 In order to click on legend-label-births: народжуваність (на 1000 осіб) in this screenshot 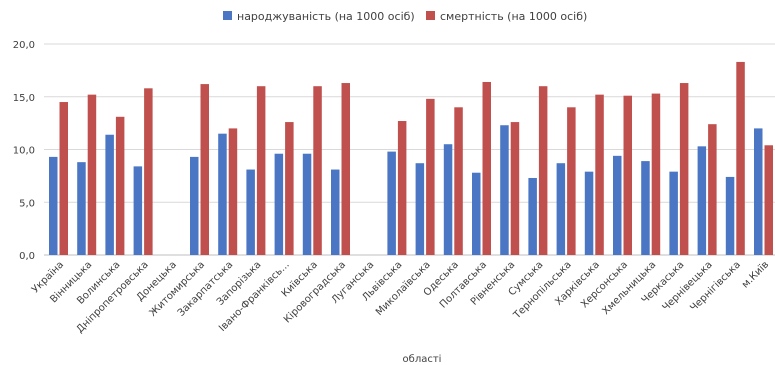, I will do `click(326, 16)`.